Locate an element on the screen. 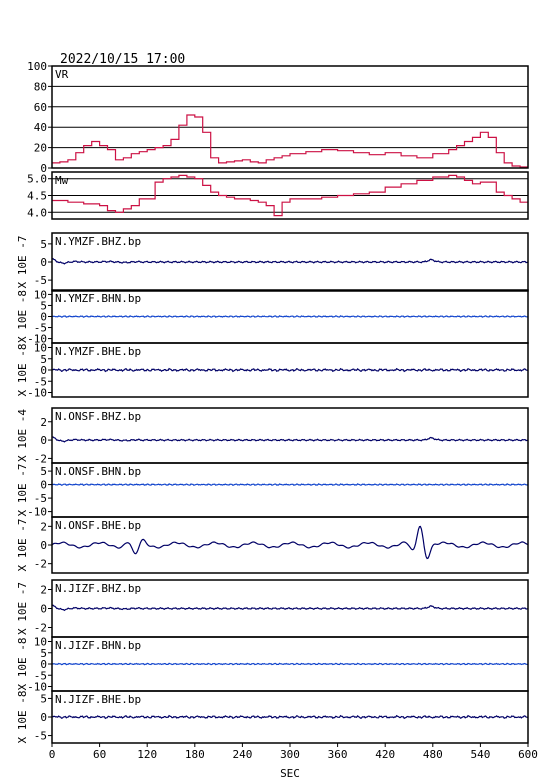 The width and height of the screenshot is (554, 781). series-line-VR is located at coordinates (290, 141).